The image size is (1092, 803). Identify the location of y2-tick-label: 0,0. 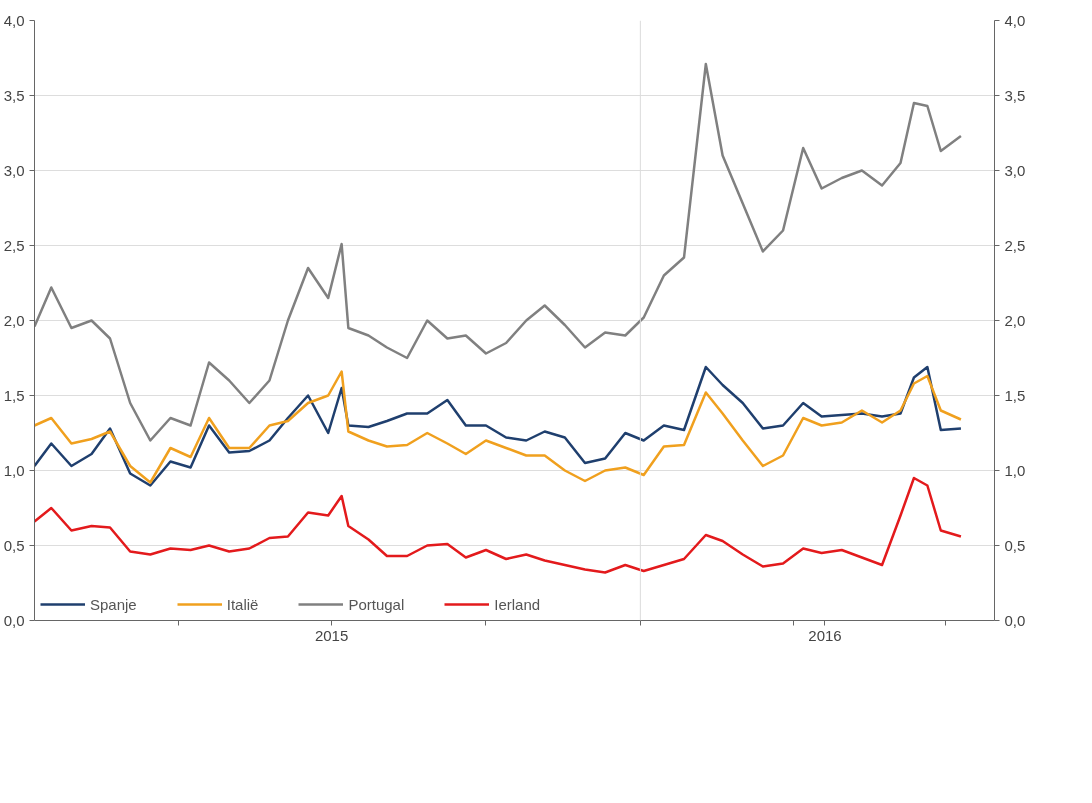
(1015, 620).